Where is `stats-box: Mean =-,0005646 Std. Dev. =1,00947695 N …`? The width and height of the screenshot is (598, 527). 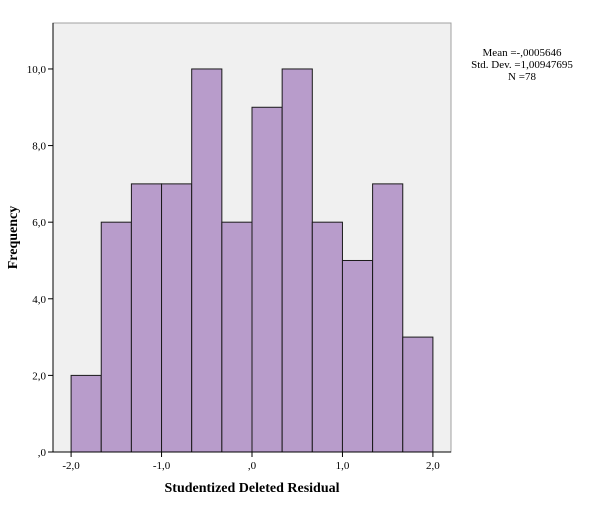
stats-box: Mean =-,0005646 Std. Dev. =1,00947695 N … is located at coordinates (522, 65).